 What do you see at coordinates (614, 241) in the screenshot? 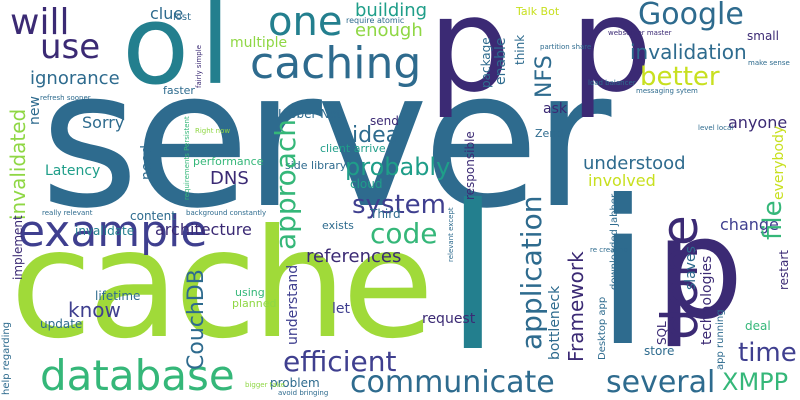
I see `word-downloaded-jabber: downloaded Jabber` at bounding box center [614, 241].